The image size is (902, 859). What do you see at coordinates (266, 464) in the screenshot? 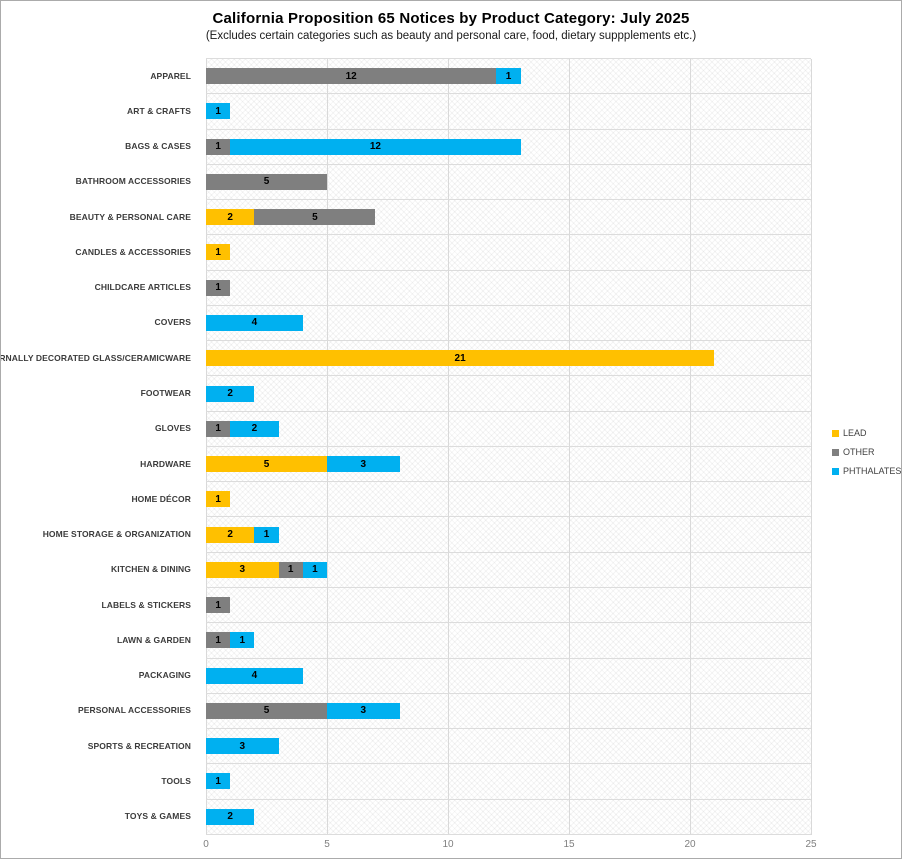
I see `bar-segment-lead: 5` at bounding box center [266, 464].